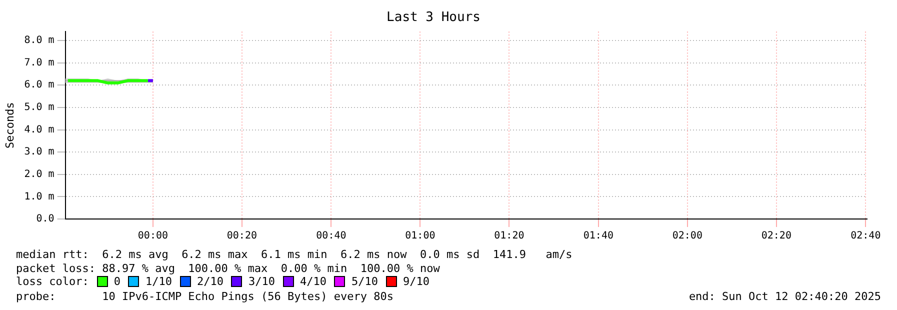 Image resolution: width=897 pixels, height=310 pixels. I want to click on y-tick-label: 1.0 m, so click(39, 196).